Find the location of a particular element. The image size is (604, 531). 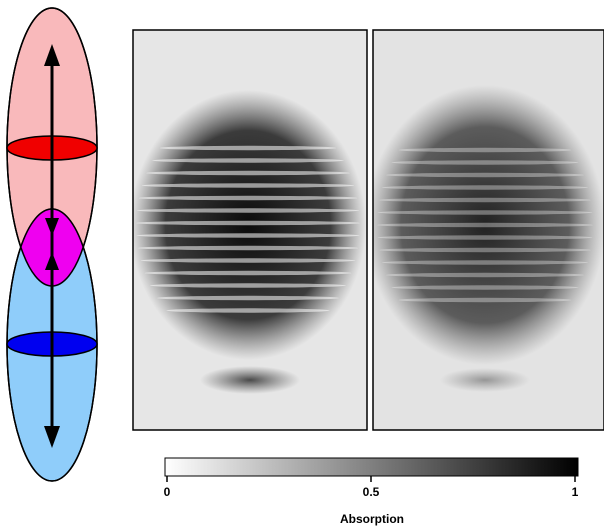

colorbar is located at coordinates (371, 467).